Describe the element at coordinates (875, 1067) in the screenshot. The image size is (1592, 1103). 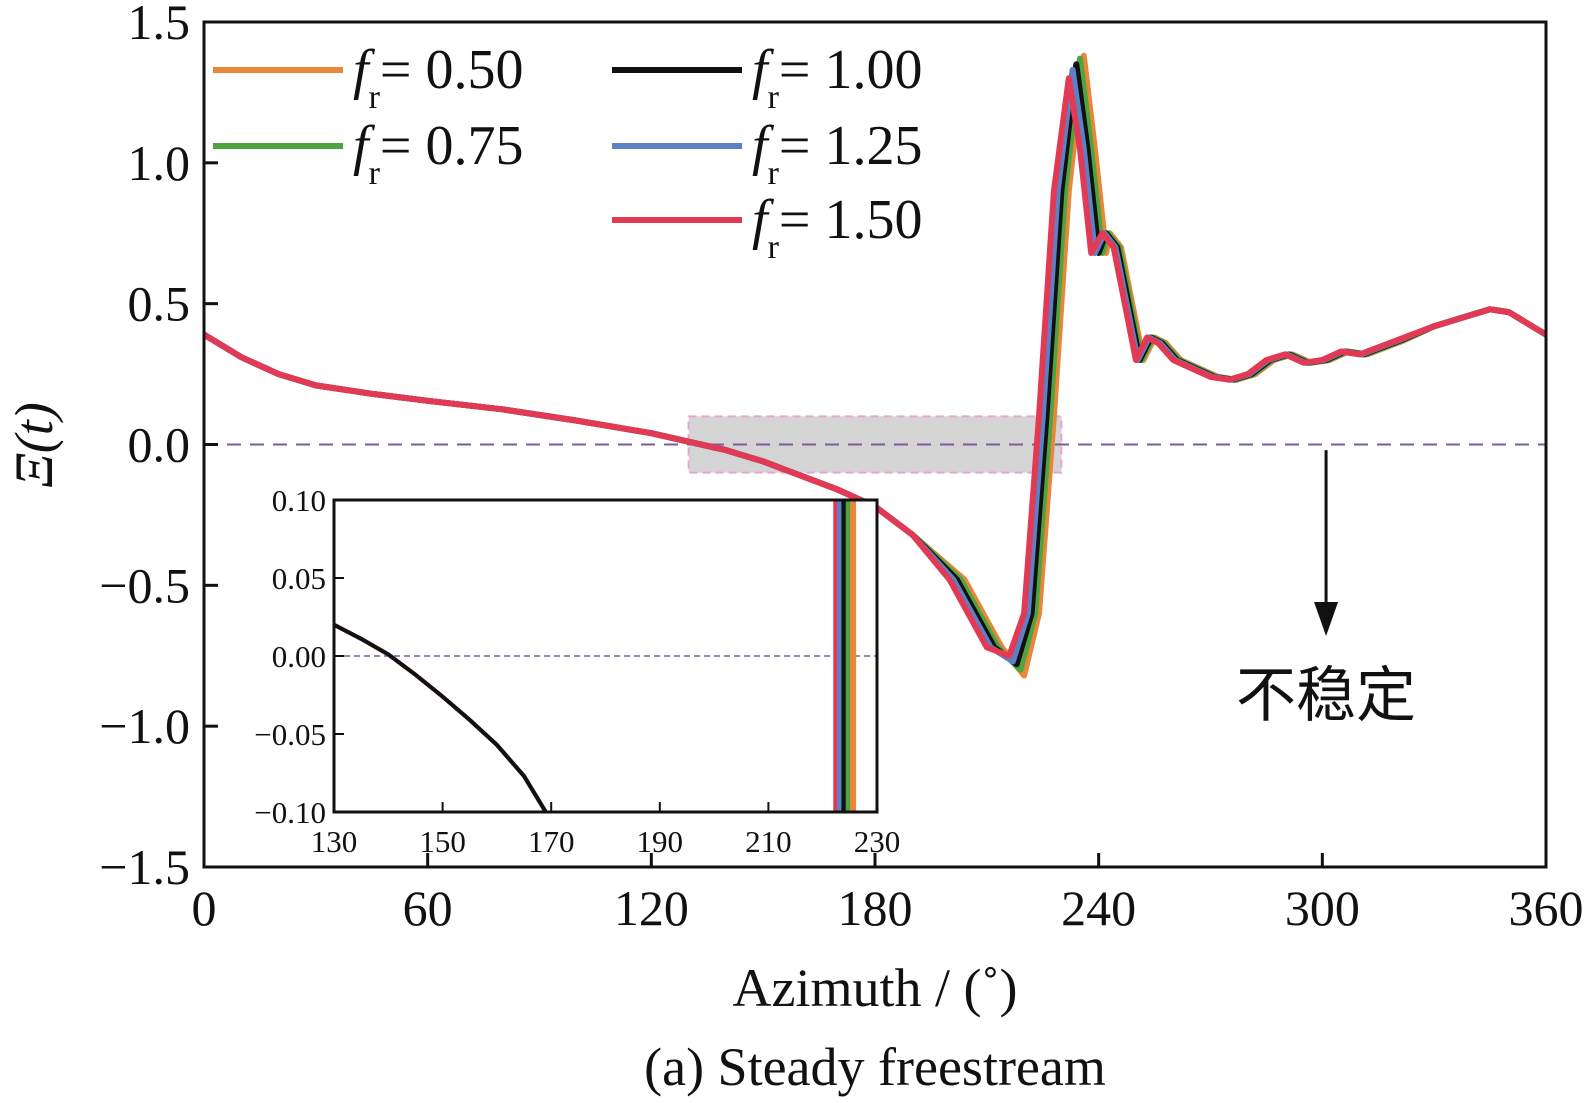
I see `figure-caption: (a) Steady freestream` at that location.